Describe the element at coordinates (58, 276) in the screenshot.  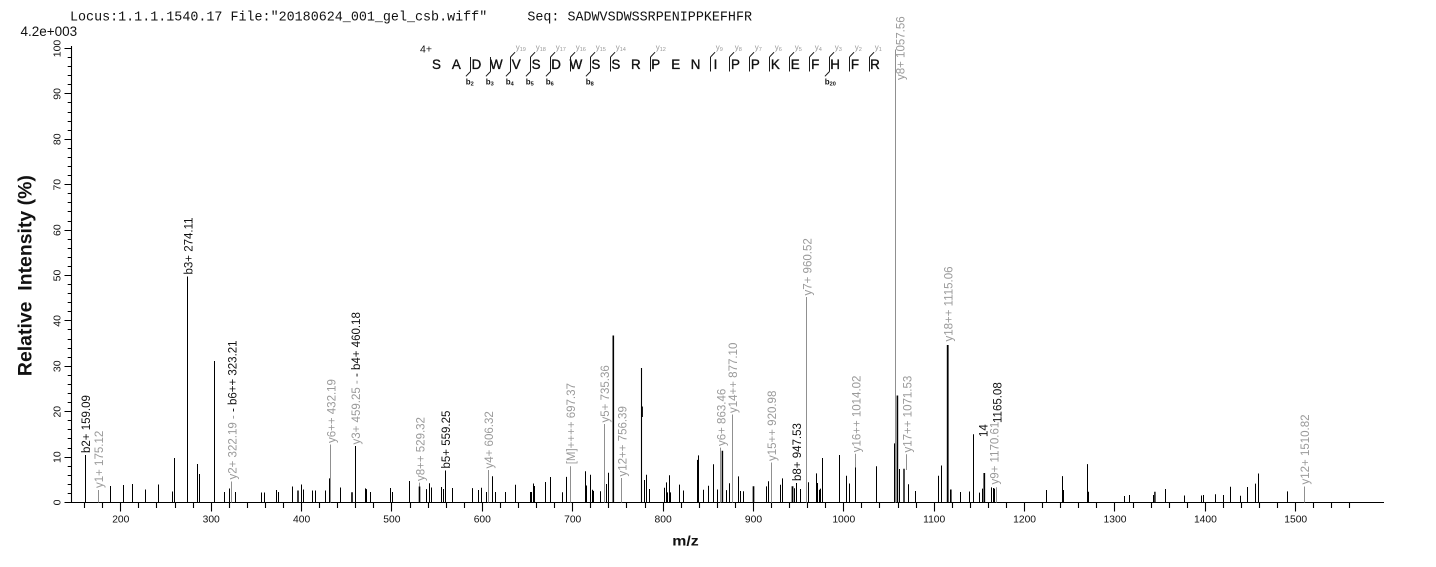
I see `svg-text: 50` at that location.